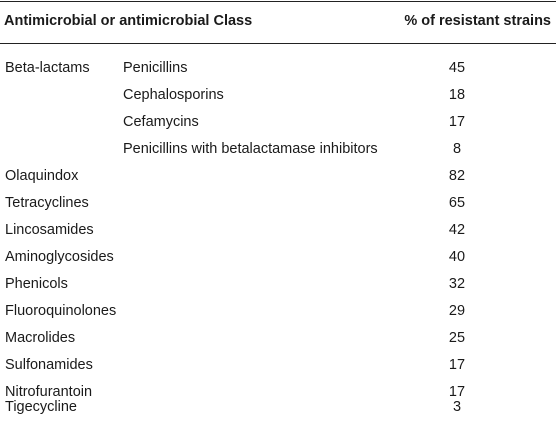 The image size is (556, 421). I want to click on class-name: Tigecycline, so click(41, 407).